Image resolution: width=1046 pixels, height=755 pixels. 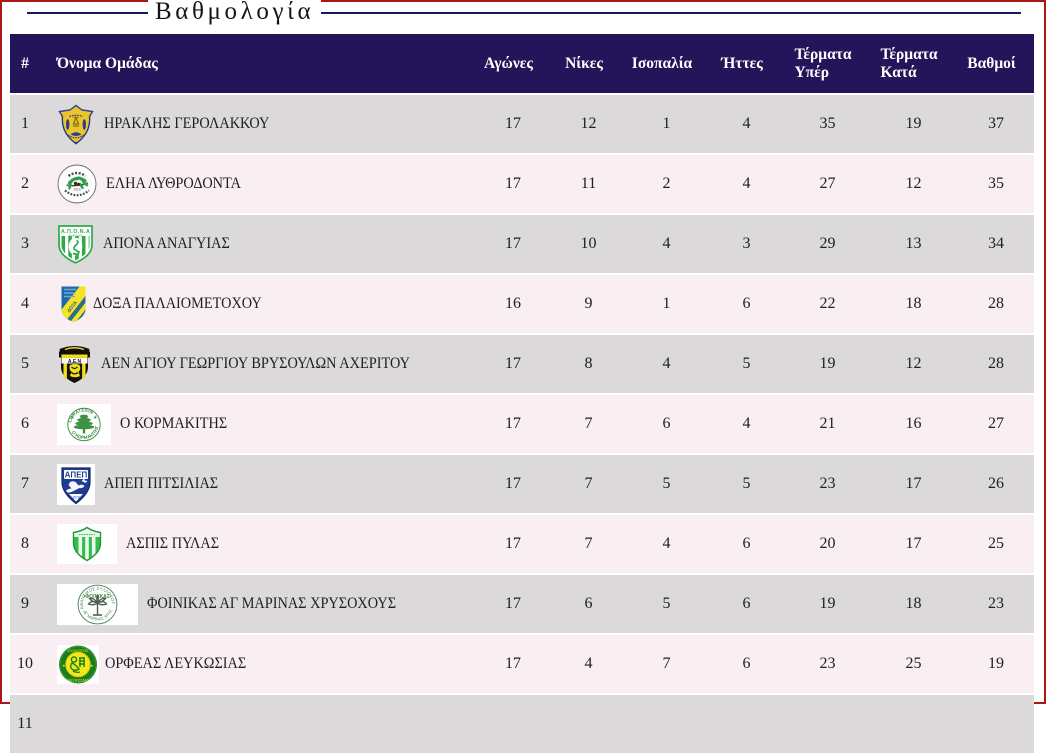 I want to click on svg-text: ΑΠΕΠ, so click(x=76, y=474).